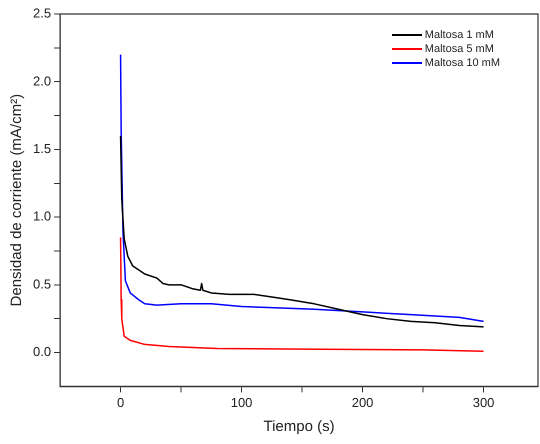 Image resolution: width=540 pixels, height=444 pixels. I want to click on x-axis-title: Tiempo (s), so click(299, 427).